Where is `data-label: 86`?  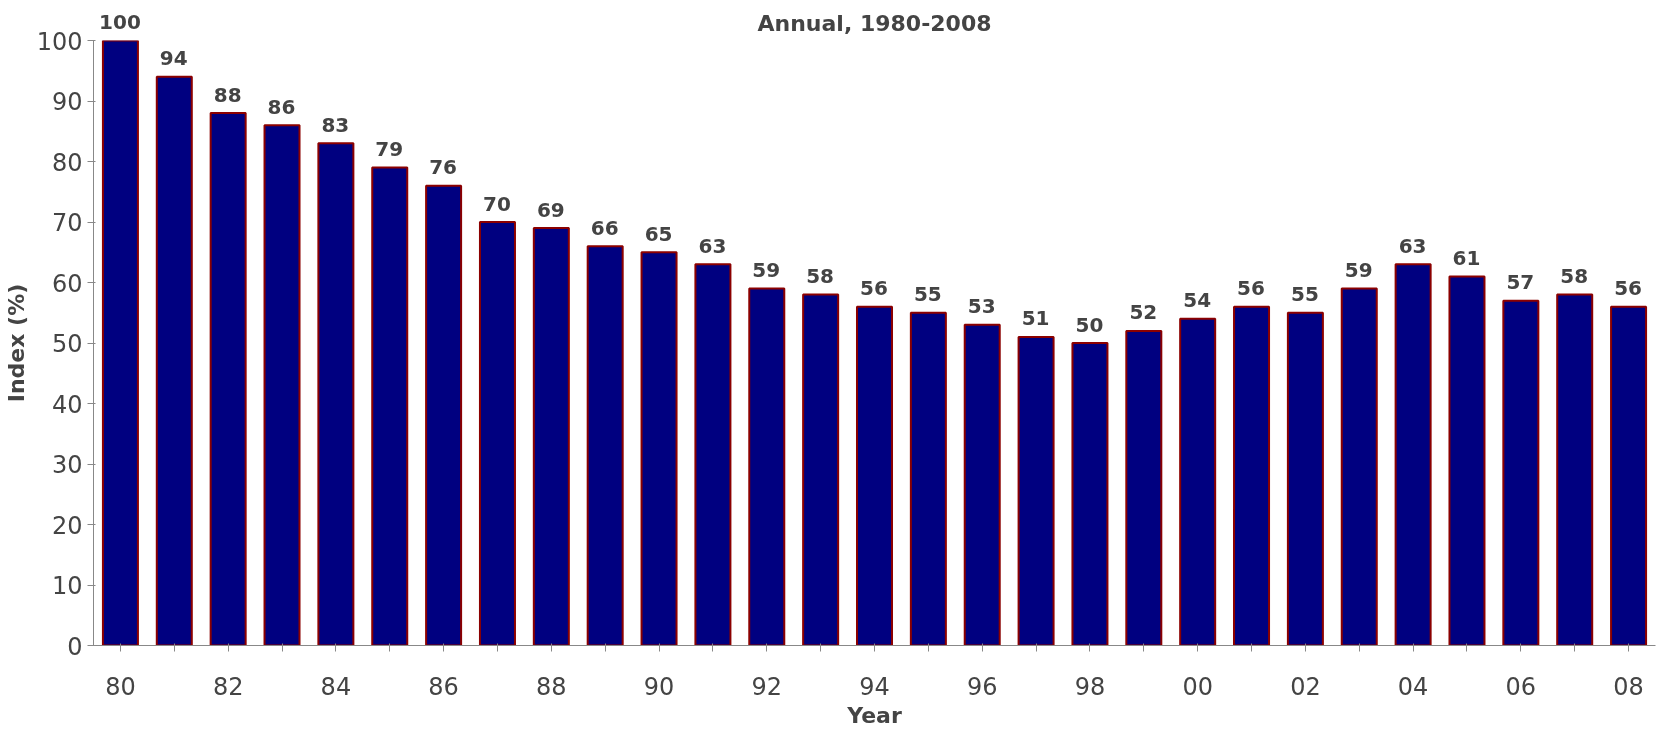
data-label: 86 is located at coordinates (281, 106).